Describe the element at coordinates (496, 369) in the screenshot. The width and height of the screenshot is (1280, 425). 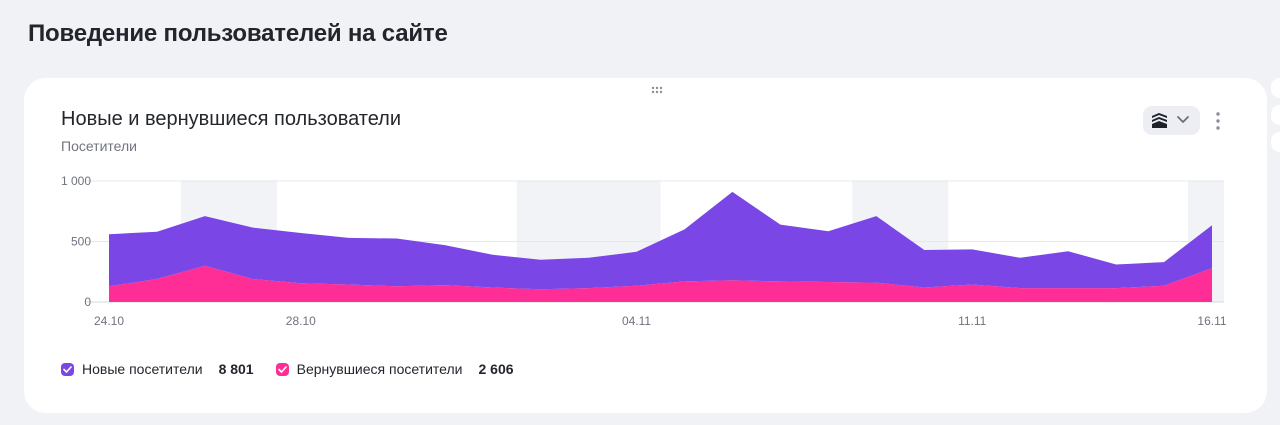
I see `legend-total: 2 606` at that location.